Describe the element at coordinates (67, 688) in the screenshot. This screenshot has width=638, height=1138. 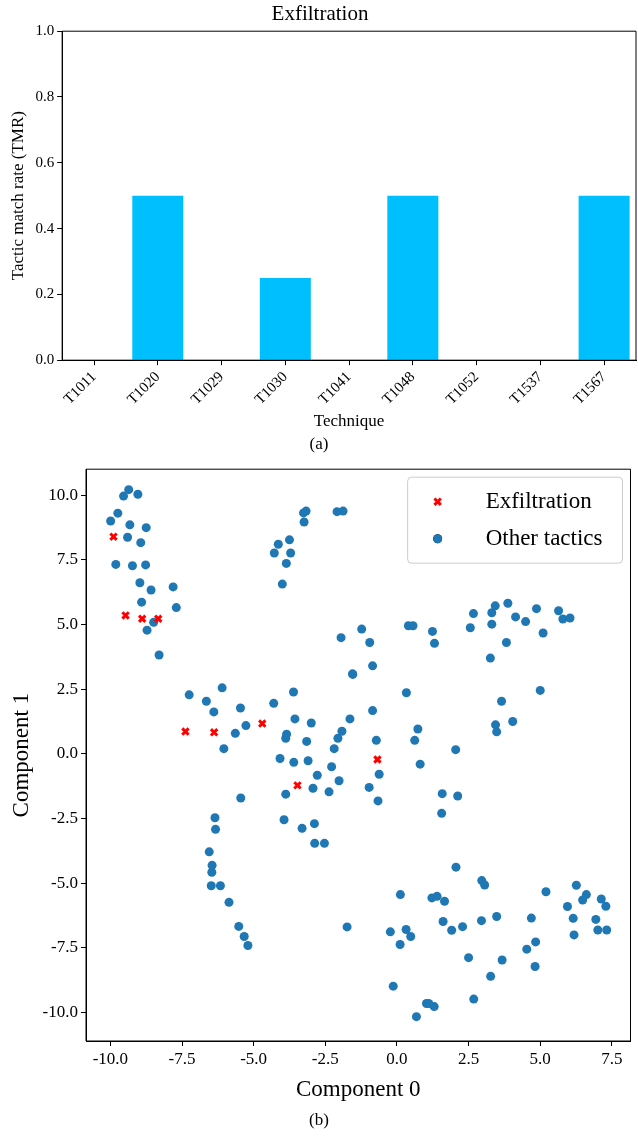
I see `y-tick-label: 2.5` at that location.